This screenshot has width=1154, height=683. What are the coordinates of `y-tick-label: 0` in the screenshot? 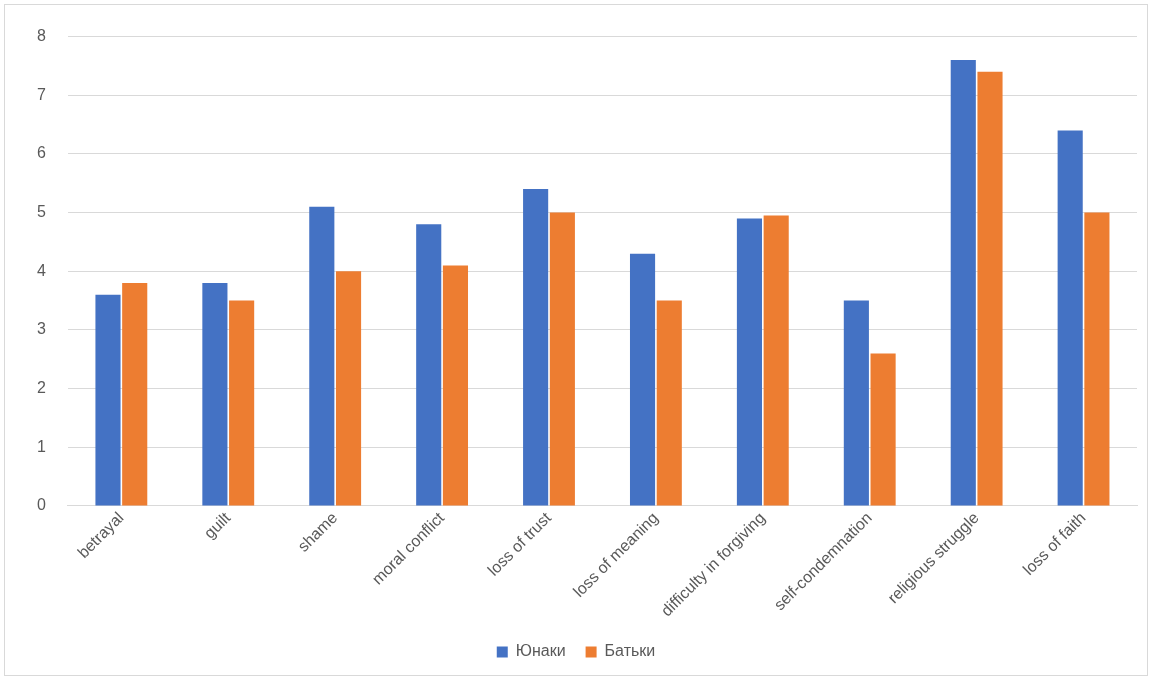 It's located at (41, 505).